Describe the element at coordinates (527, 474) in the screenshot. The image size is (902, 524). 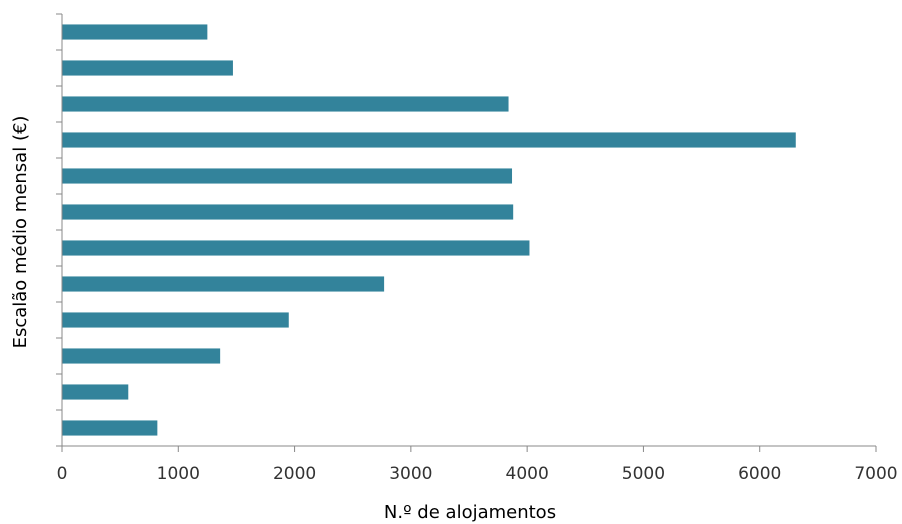
I see `x-tick-label: 4000` at that location.